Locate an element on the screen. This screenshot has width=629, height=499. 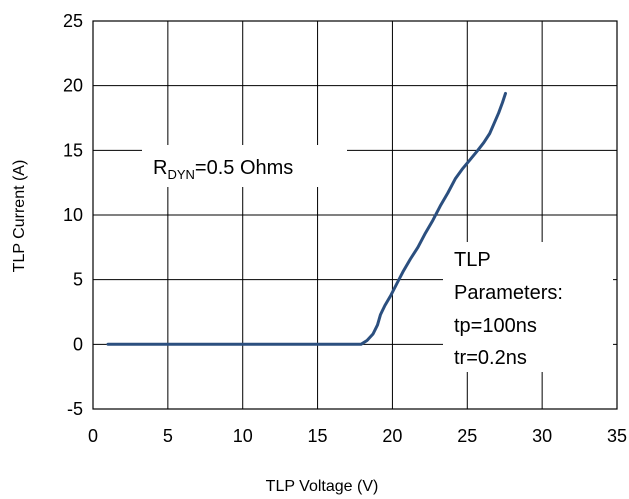
y-tick-label-1: 0 is located at coordinates (78, 344).